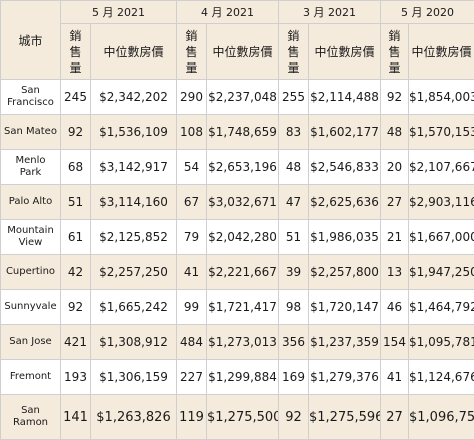 The image size is (474, 440). What do you see at coordinates (192, 377) in the screenshot?
I see `sales-volume-cell: 227` at bounding box center [192, 377].